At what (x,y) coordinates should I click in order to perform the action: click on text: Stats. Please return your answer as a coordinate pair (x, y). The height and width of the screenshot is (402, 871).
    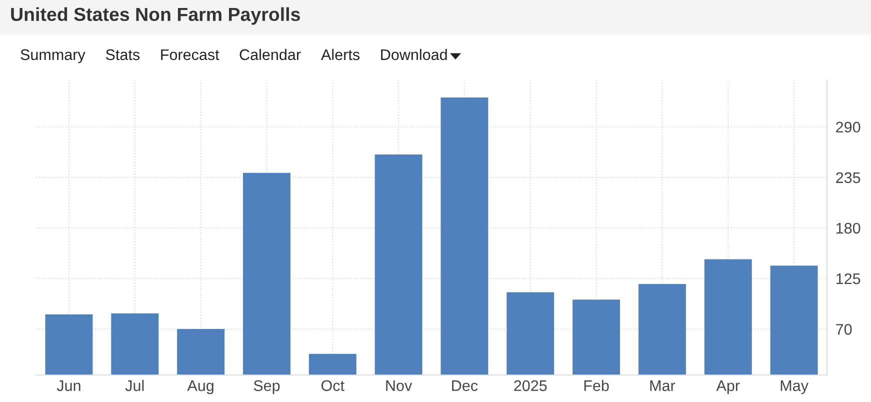
    Looking at the image, I should click on (123, 54).